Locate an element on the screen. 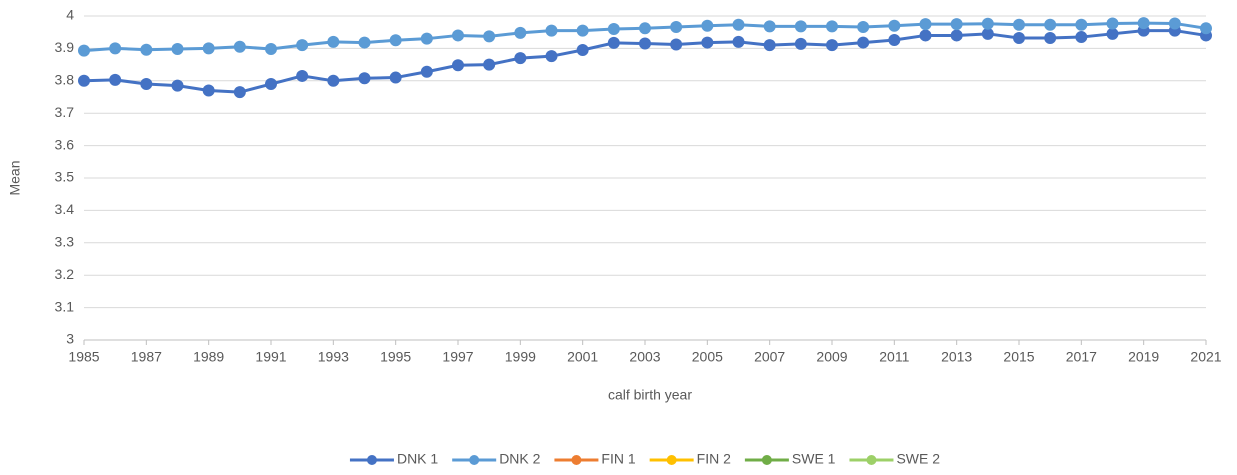 The image size is (1237, 475). x-tick-label: 2015 is located at coordinates (1018, 357).